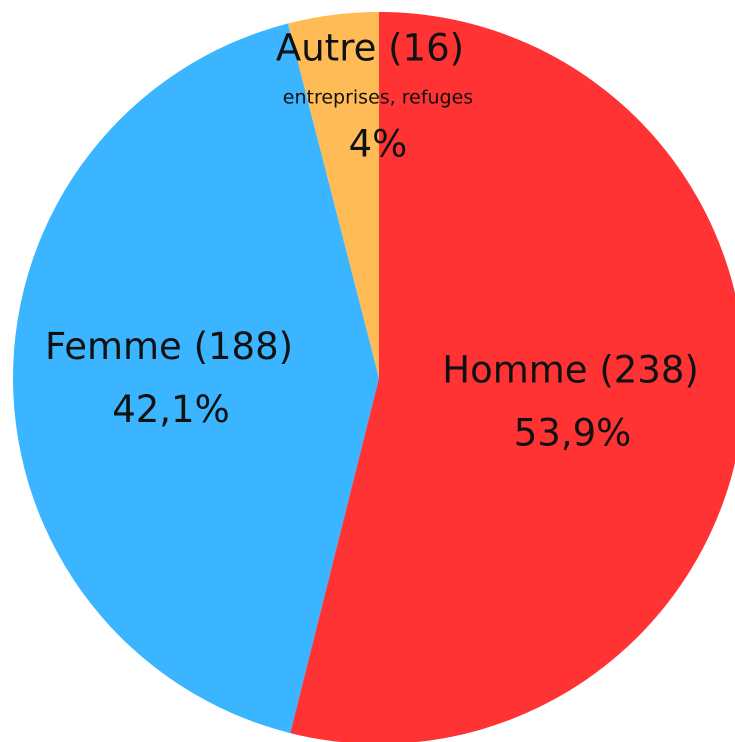 The height and width of the screenshot is (742, 735). Describe the element at coordinates (378, 98) in the screenshot. I see `slice-annotation: entreprises, refuges` at that location.